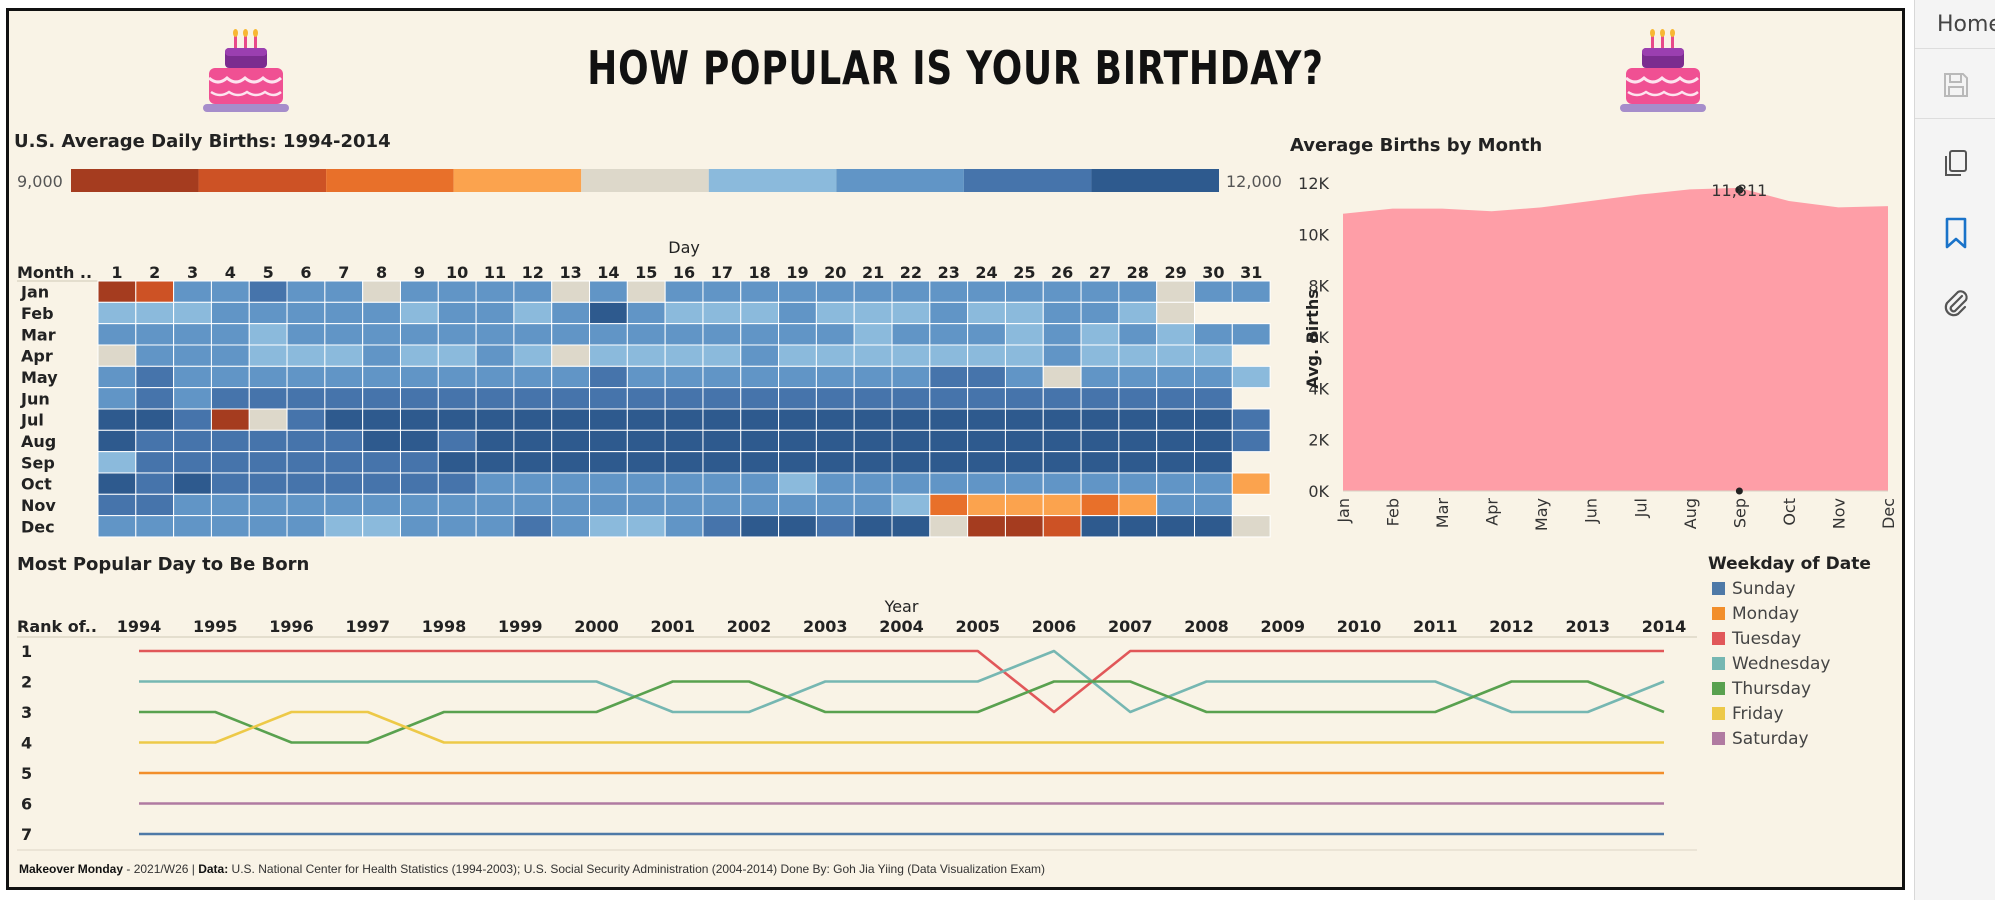  Describe the element at coordinates (26, 773) in the screenshot. I see `bump-y-tick: 5` at that location.